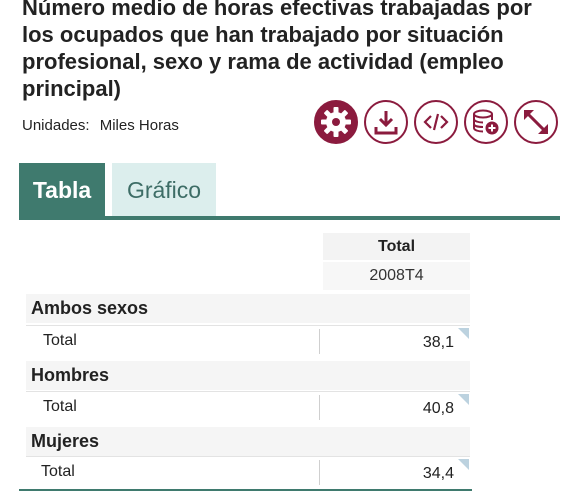  I want to click on table-row: Total 34,4, so click(248, 472).